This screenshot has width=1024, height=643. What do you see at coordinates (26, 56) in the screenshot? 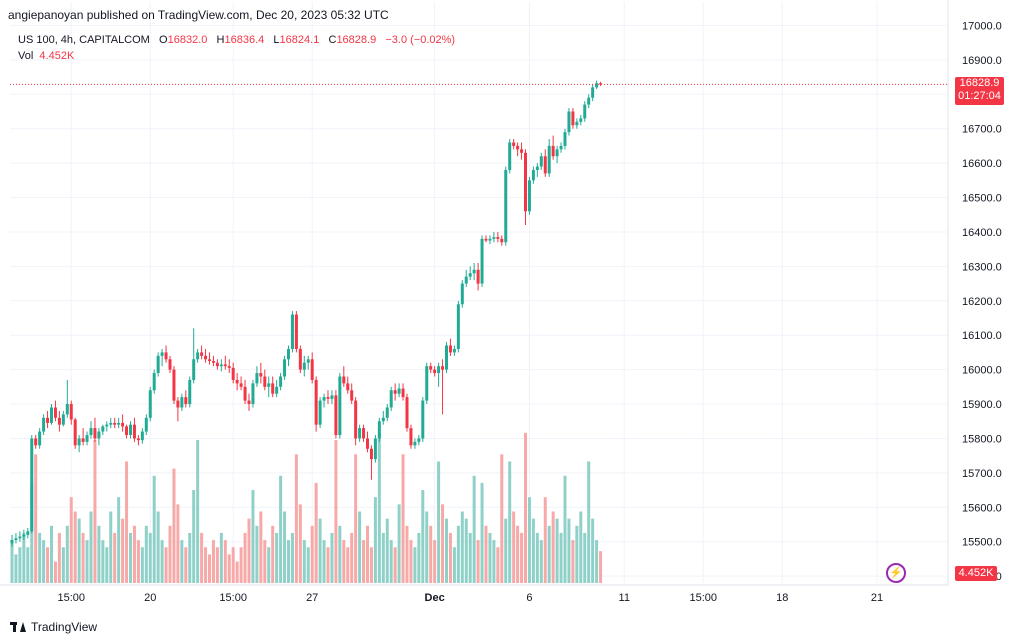
I see `volume-label: Vol` at bounding box center [26, 56].